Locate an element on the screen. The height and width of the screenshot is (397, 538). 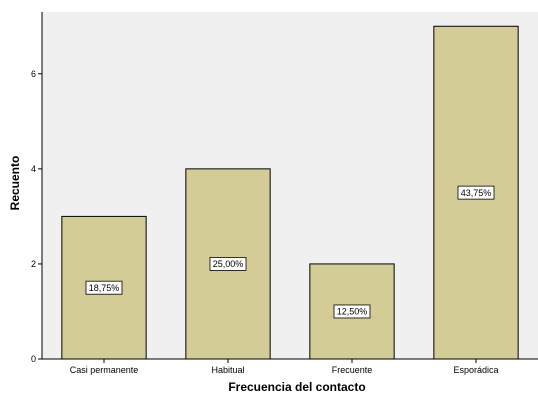
y-tick-label: 2 is located at coordinates (33, 264).